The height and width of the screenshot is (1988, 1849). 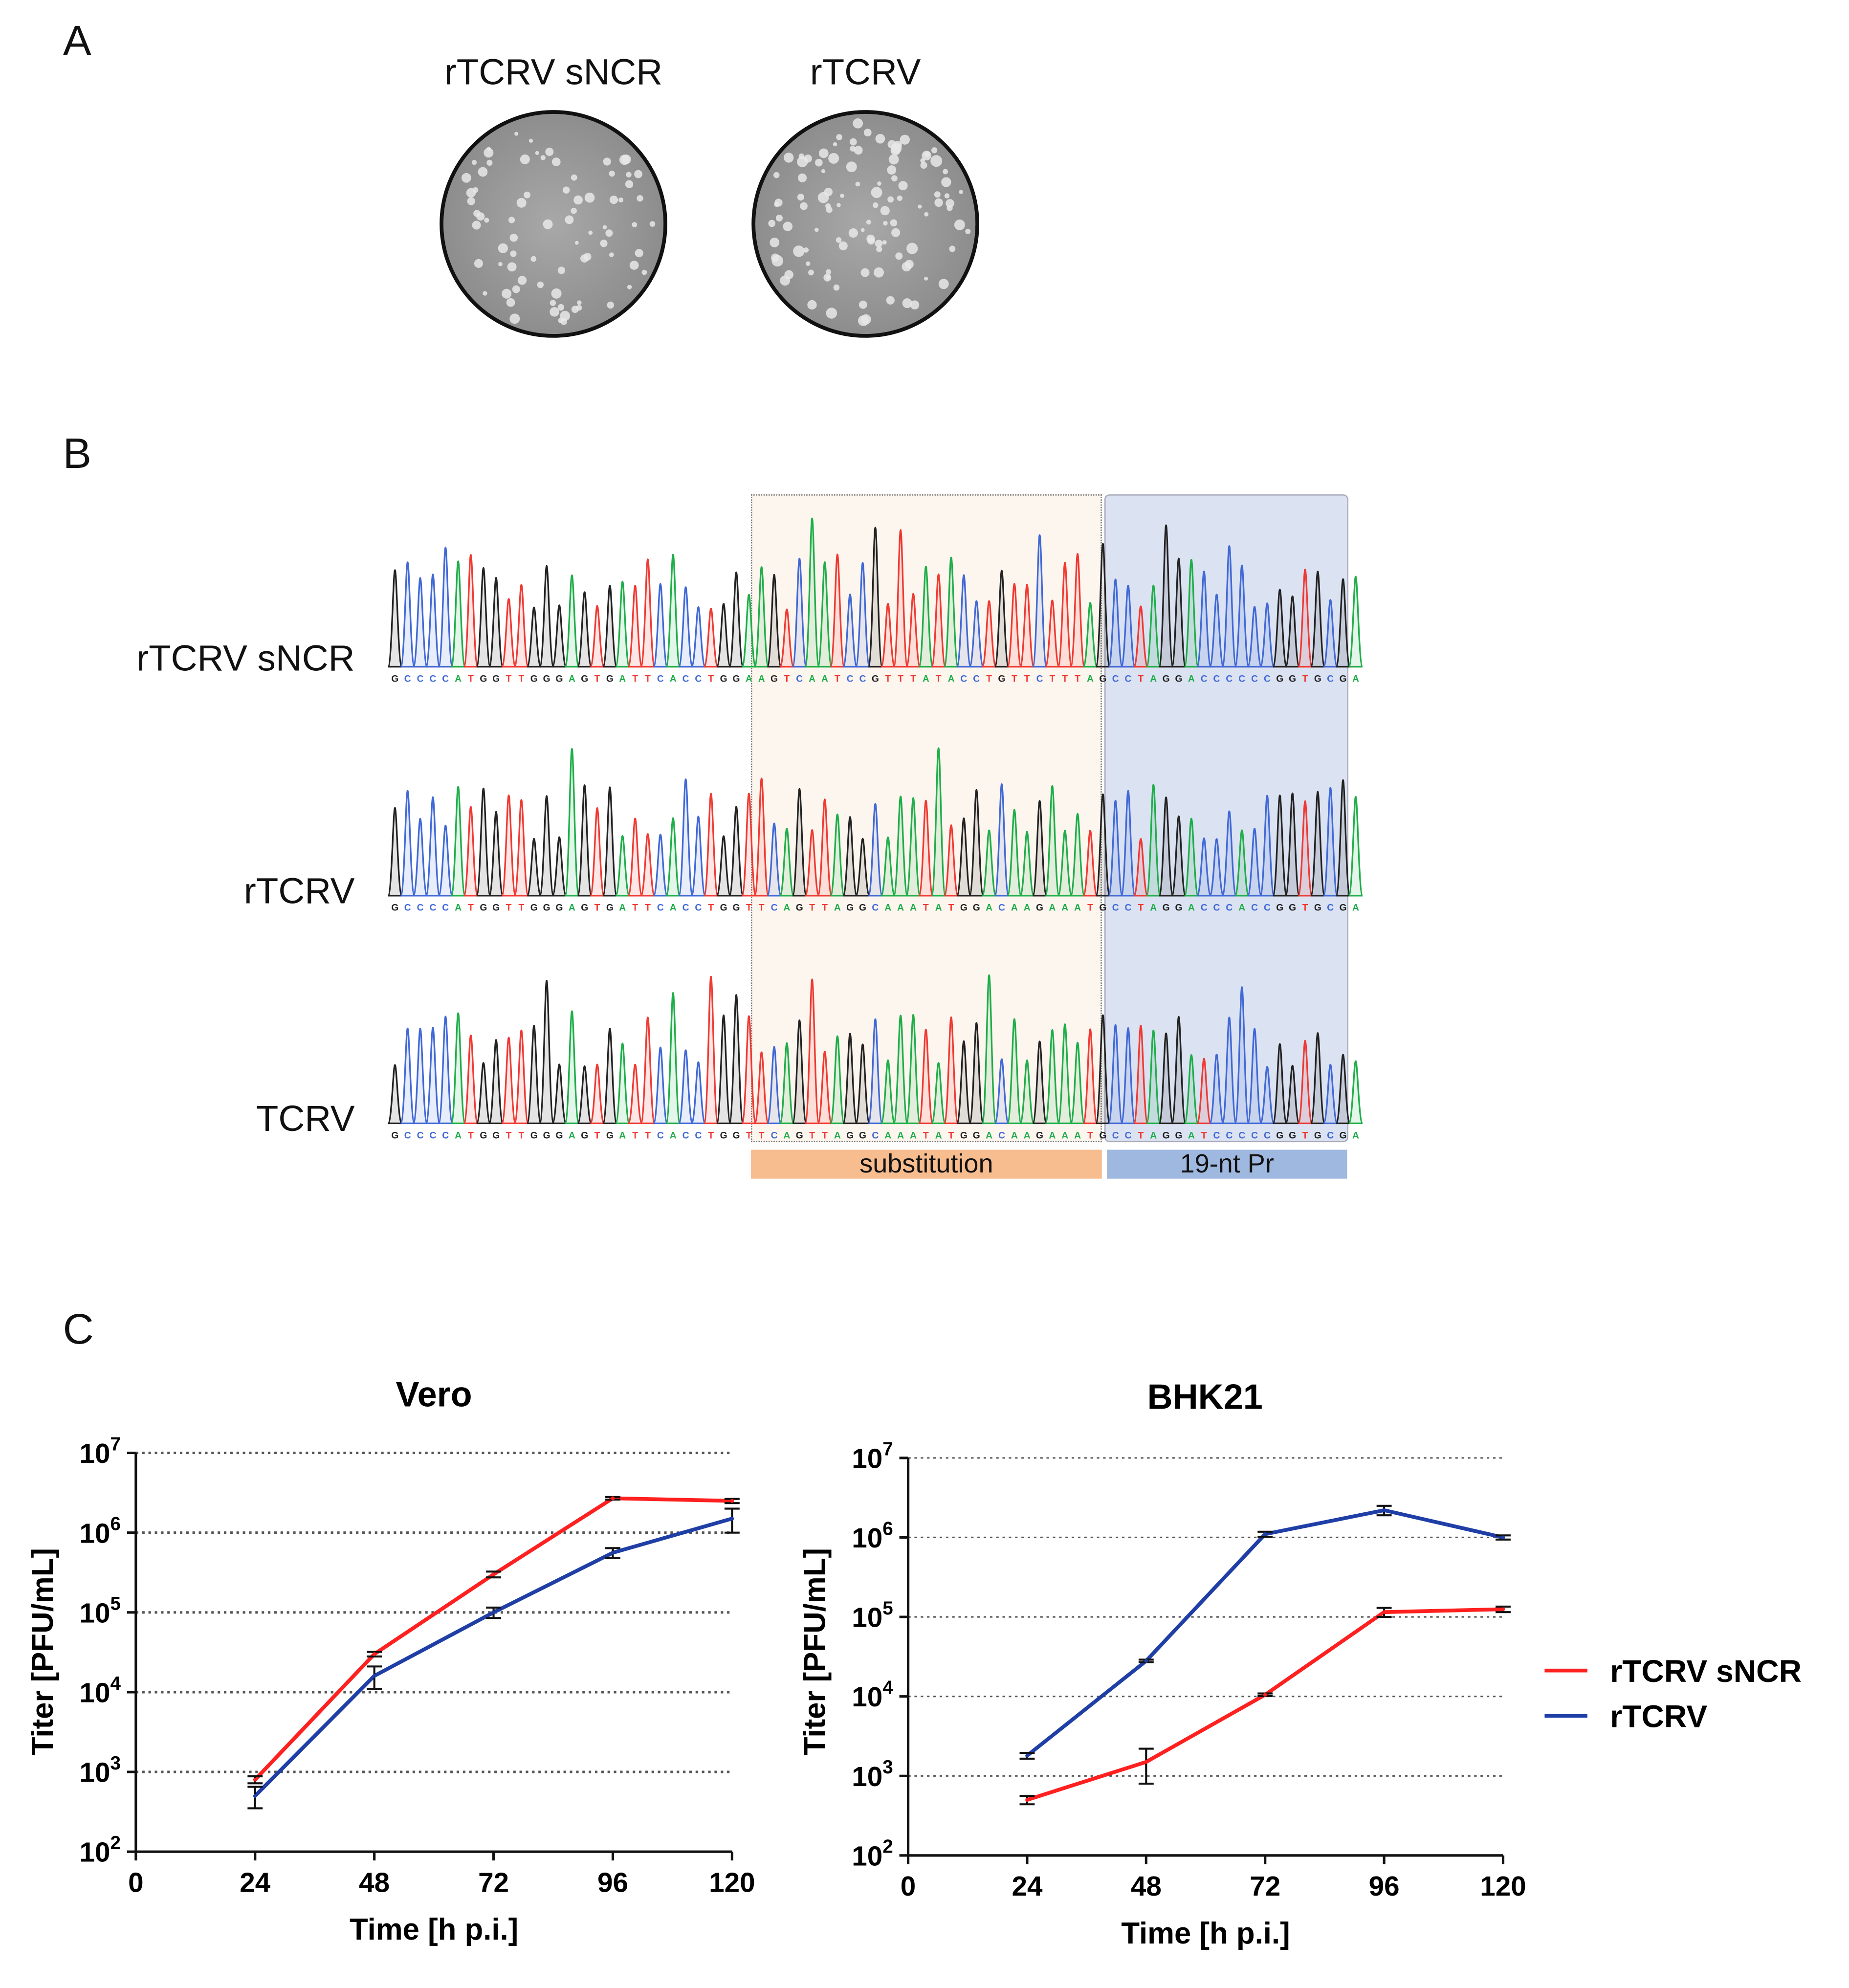 What do you see at coordinates (926, 1164) in the screenshot?
I see `substitution-label: substitution` at bounding box center [926, 1164].